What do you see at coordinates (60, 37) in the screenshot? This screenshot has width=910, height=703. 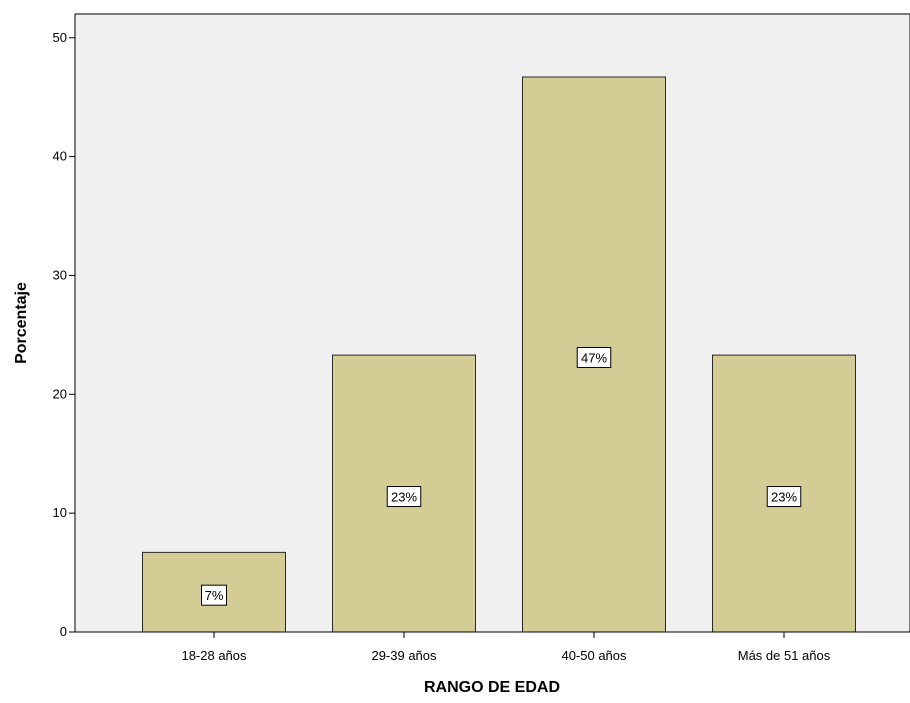 I see `y-tick-label: 50` at bounding box center [60, 37].